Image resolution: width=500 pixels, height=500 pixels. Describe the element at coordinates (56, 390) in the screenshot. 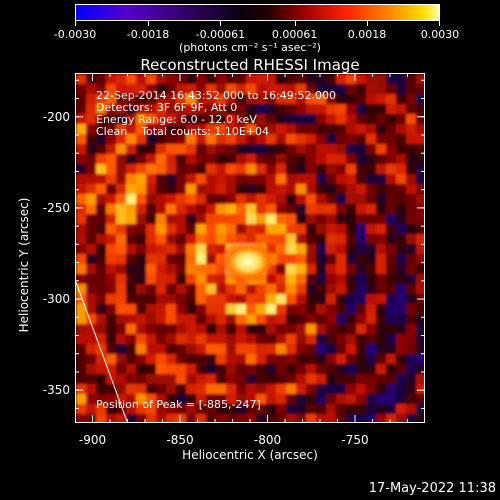

I see `y-tick-label: -350` at that location.